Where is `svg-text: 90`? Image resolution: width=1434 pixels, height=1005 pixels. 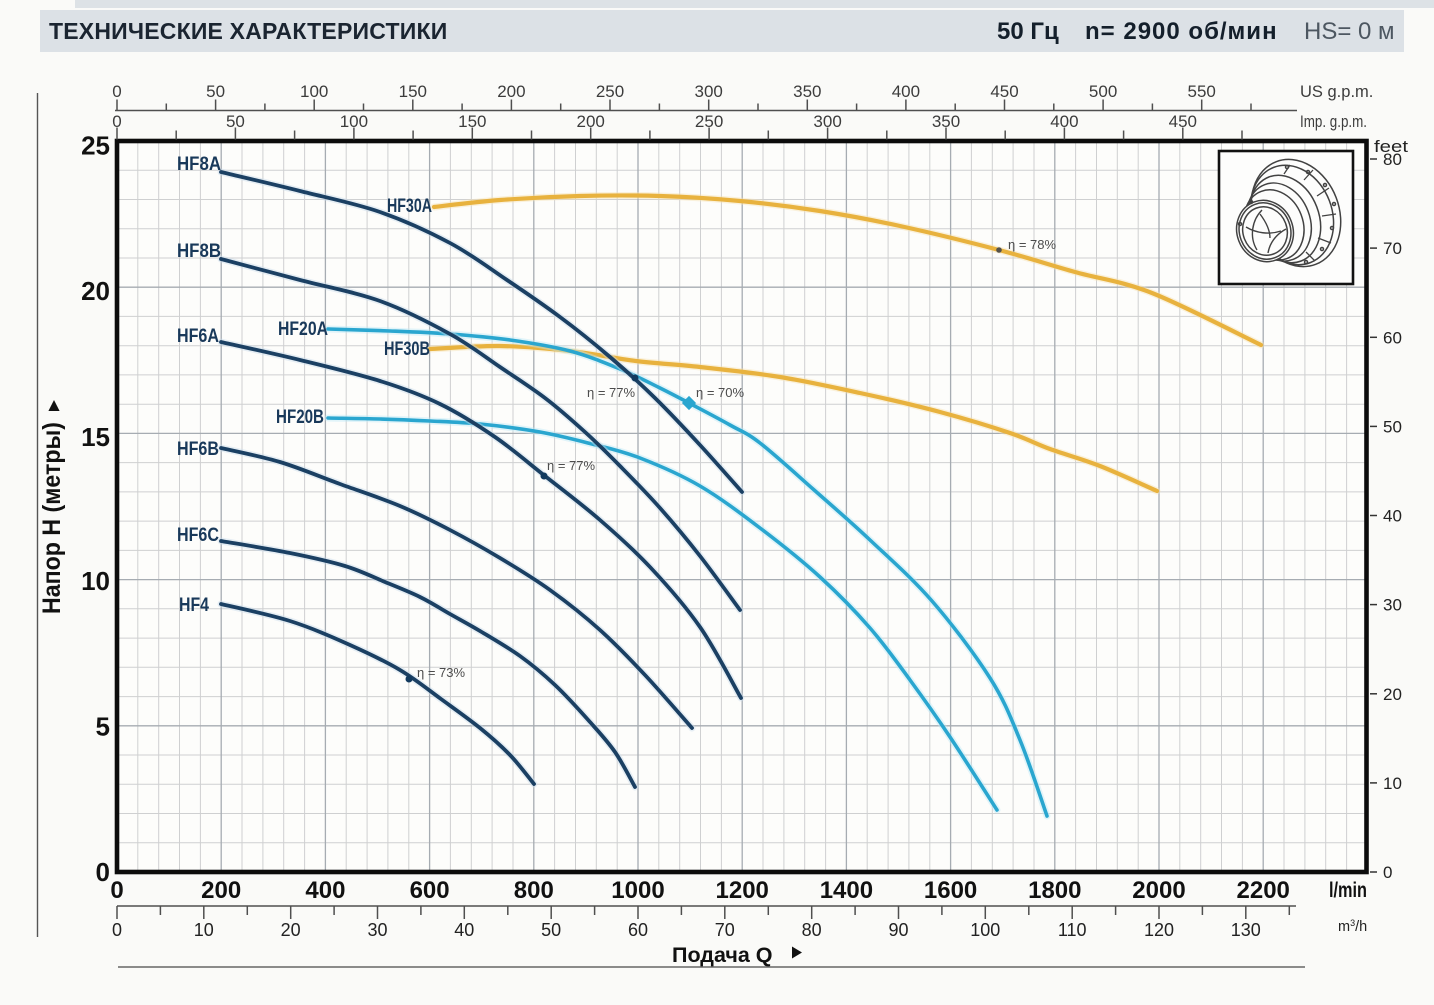 svg-text: 90 is located at coordinates (898, 930).